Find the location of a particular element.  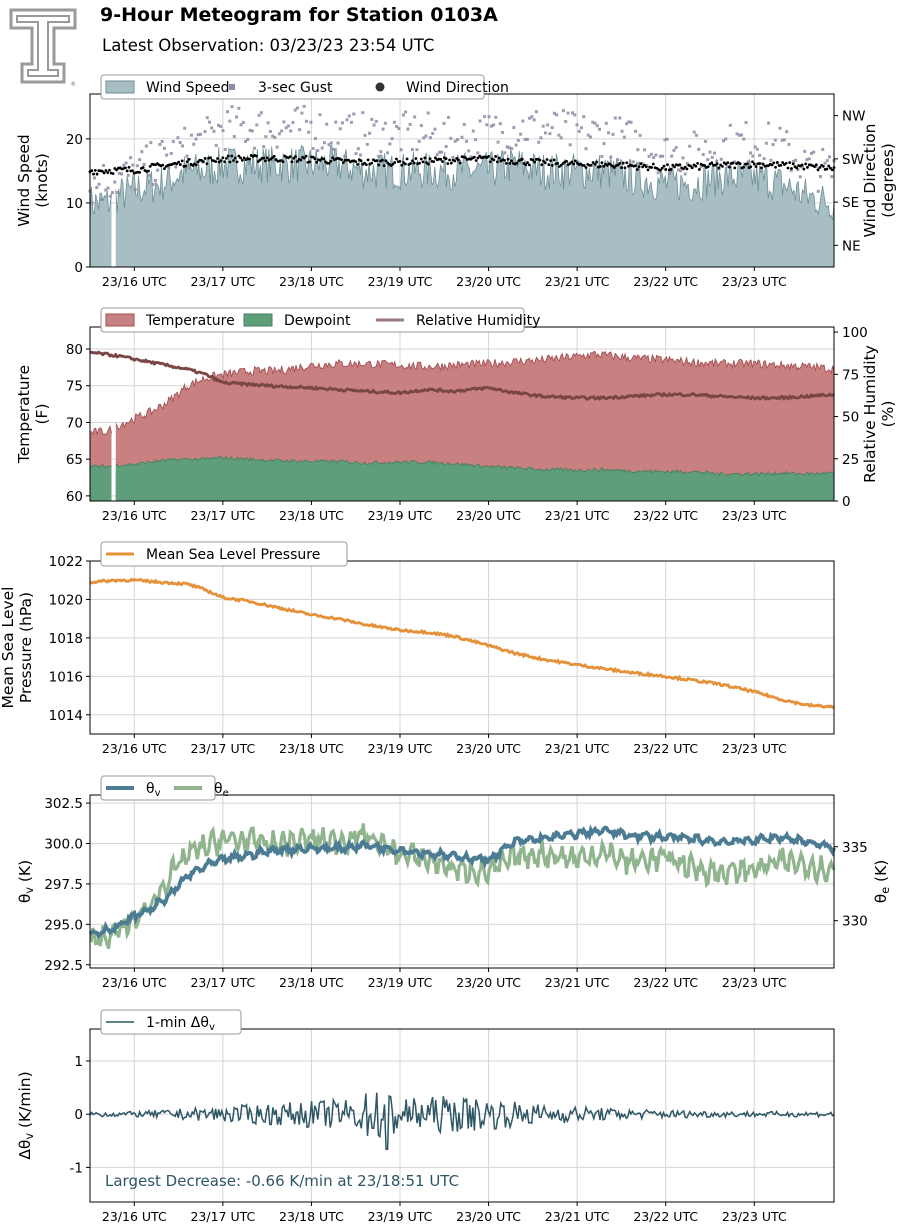

x-tick-label: 23/23 UTC is located at coordinates (754, 982).